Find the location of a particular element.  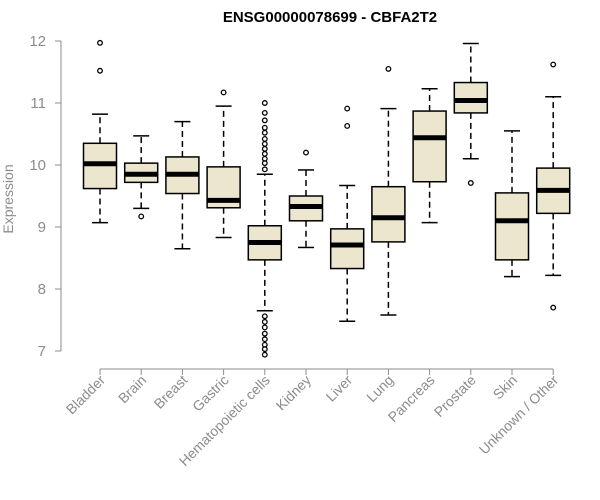

category-label: Breast is located at coordinates (171, 392).